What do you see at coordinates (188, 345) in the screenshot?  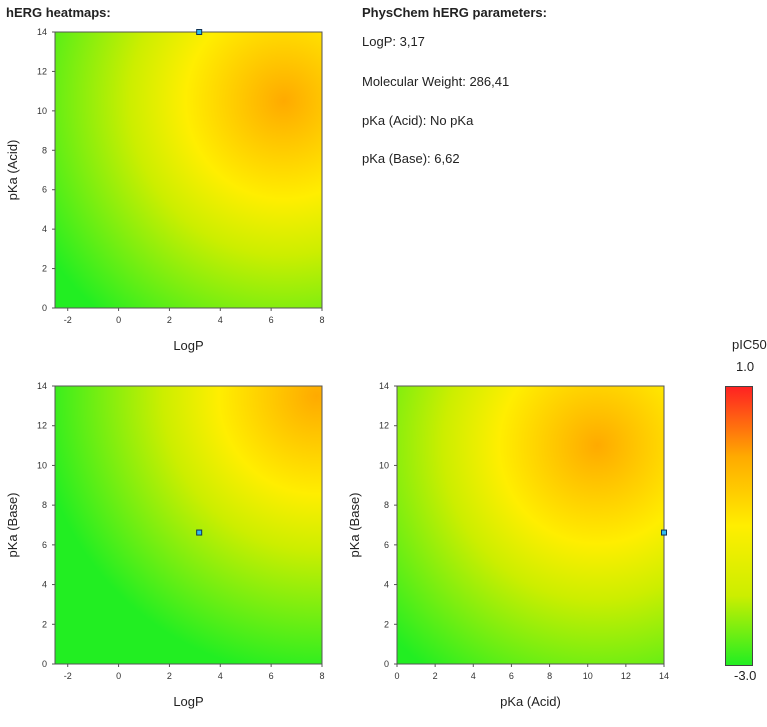 I see `heatmap-1-xlabel: LogP` at bounding box center [188, 345].